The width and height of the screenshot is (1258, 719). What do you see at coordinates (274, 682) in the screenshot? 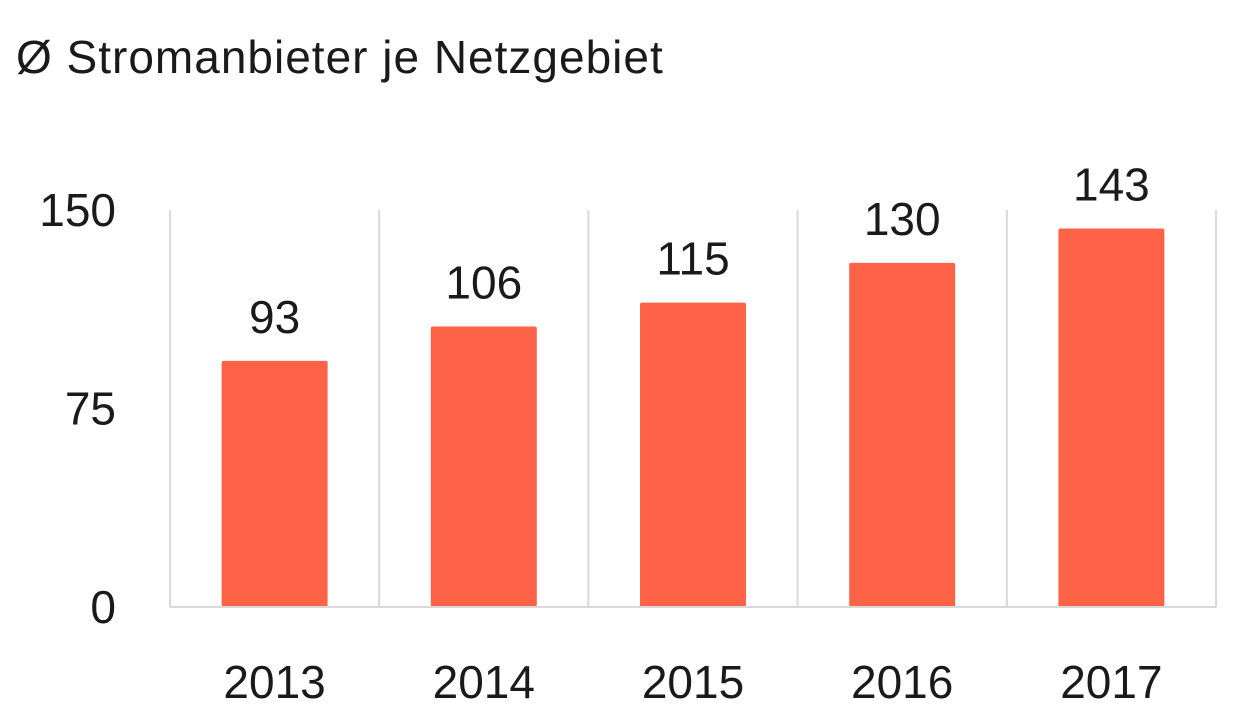
I see `x-tick-label: 2013` at bounding box center [274, 682].